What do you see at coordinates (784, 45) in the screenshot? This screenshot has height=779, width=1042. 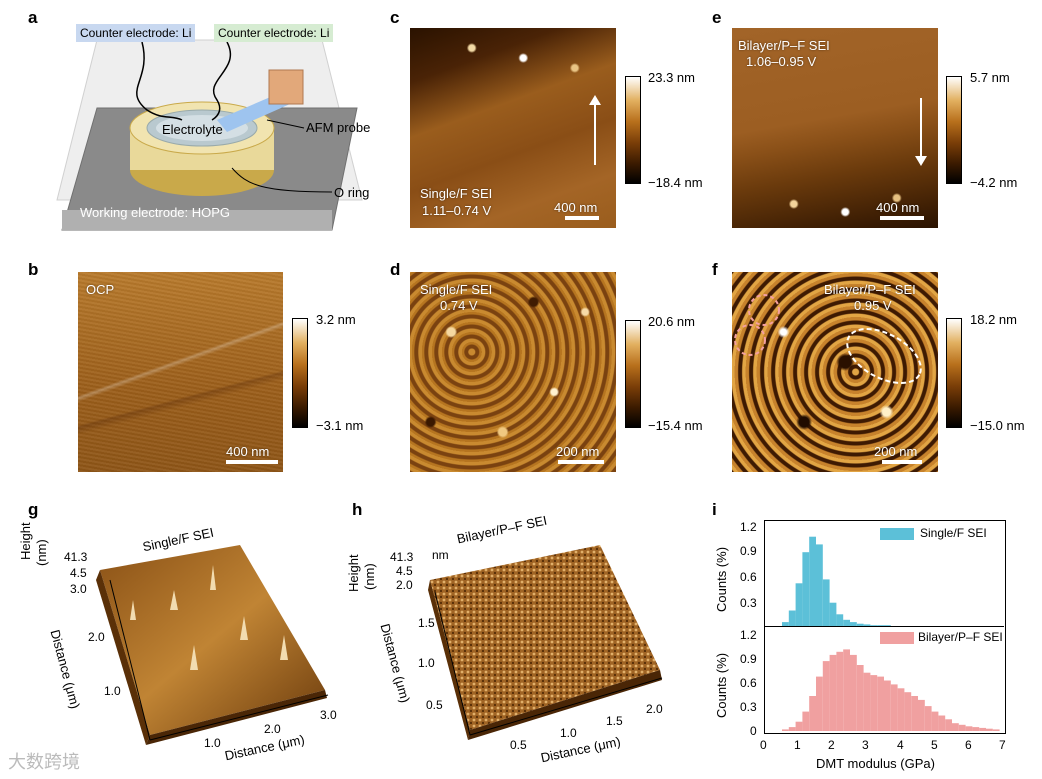 I see `panel-e-label-1: Bilayer/P–F SEI` at bounding box center [784, 45].